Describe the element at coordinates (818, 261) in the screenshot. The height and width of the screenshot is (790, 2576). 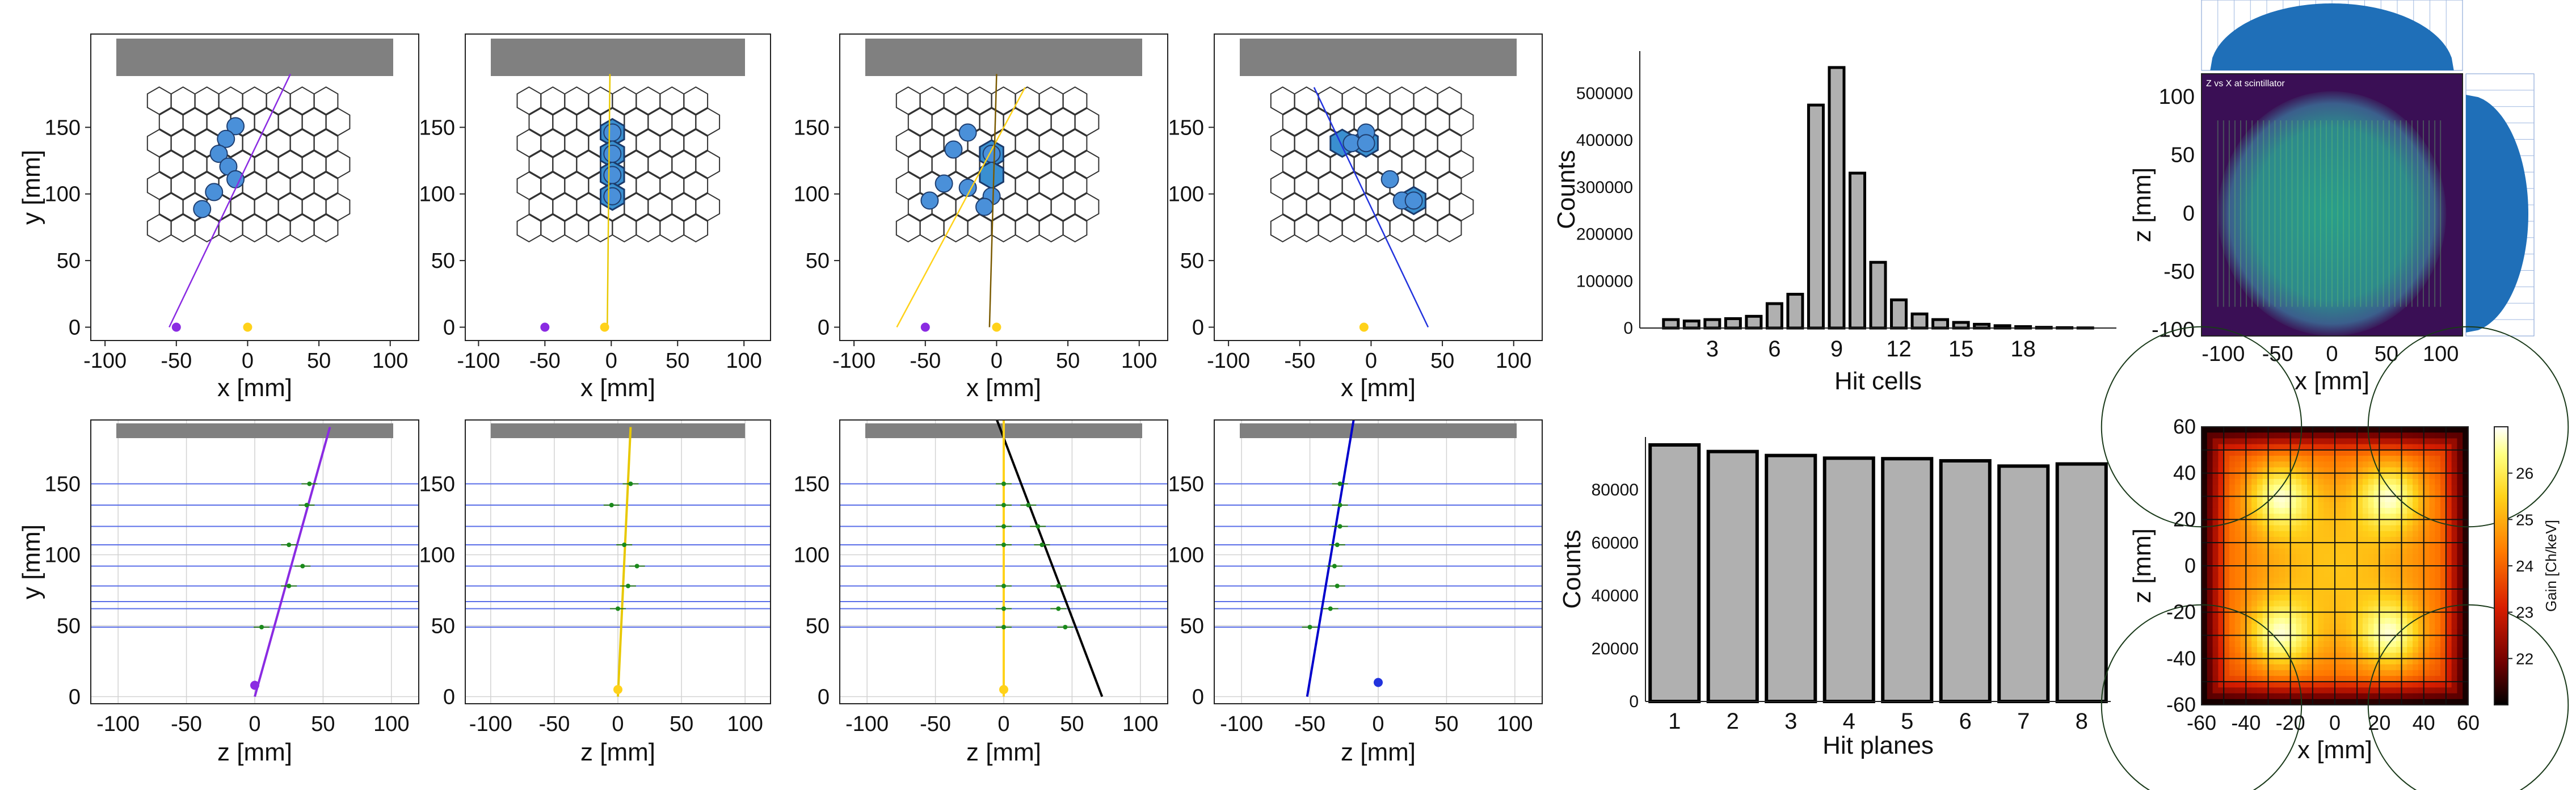
I see `y-tick-label: 50` at that location.